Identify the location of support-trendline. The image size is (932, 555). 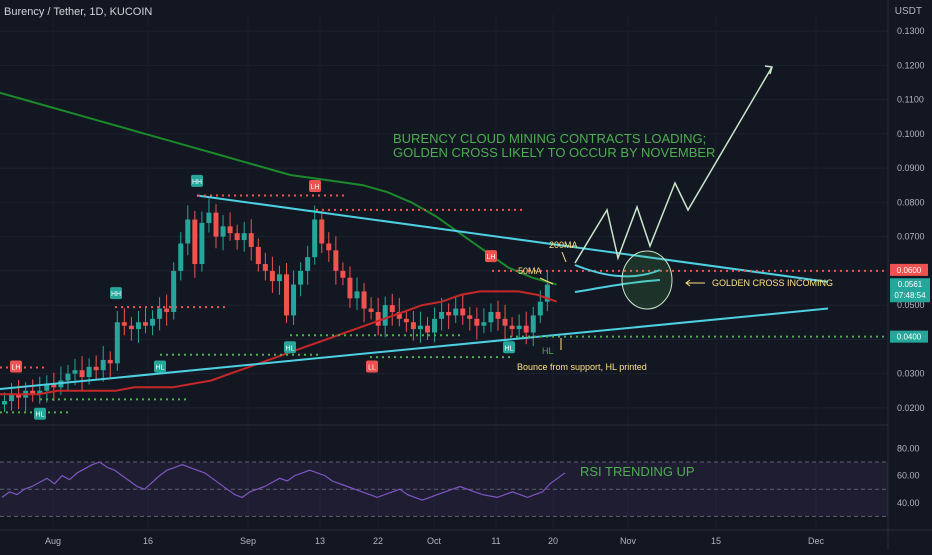
(414, 349).